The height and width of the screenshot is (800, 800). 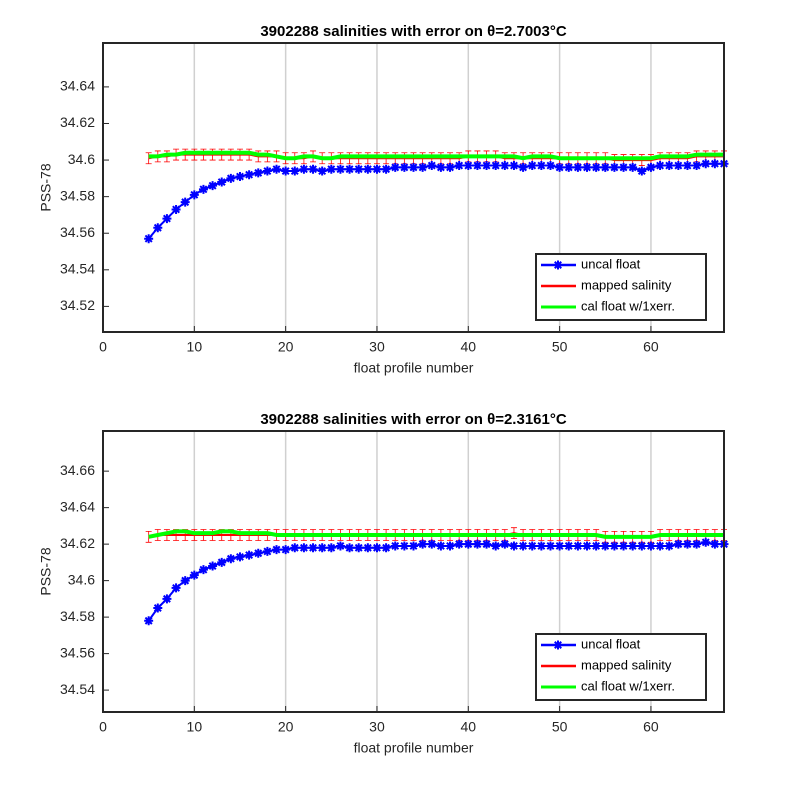 What do you see at coordinates (81, 159) in the screenshot?
I see `y-tick-label: 34.6` at bounding box center [81, 159].